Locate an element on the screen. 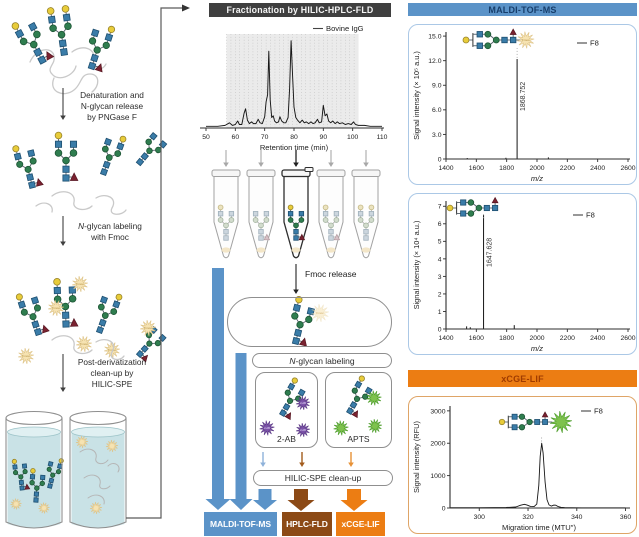 This screenshot has width=639, height=537. svg-text: 3000 is located at coordinates (437, 411).